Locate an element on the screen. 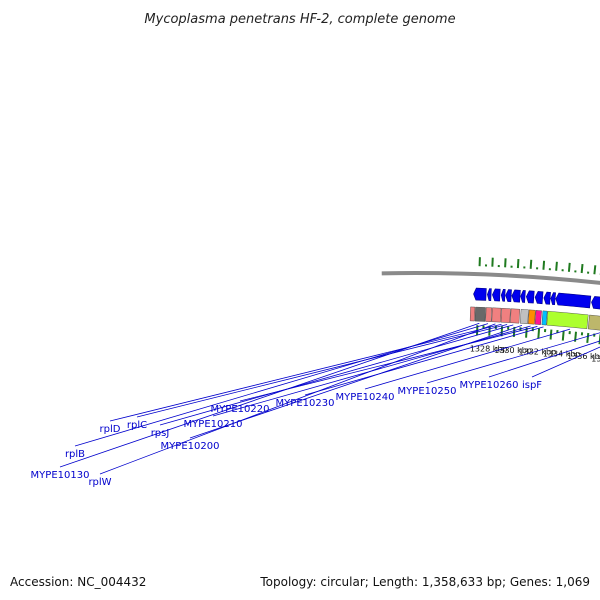 The height and width of the screenshot is (600, 600). gene-label: MYPE10230 is located at coordinates (305, 403).